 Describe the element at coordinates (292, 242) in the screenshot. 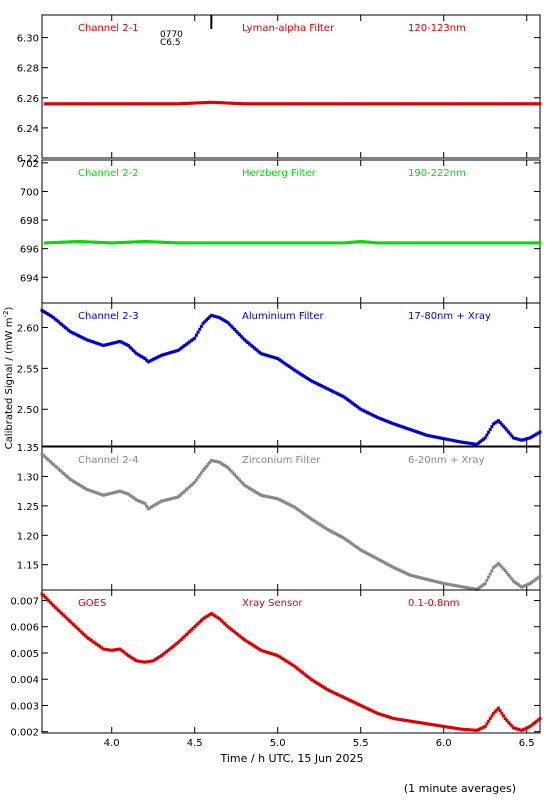

I see `data-points` at that location.